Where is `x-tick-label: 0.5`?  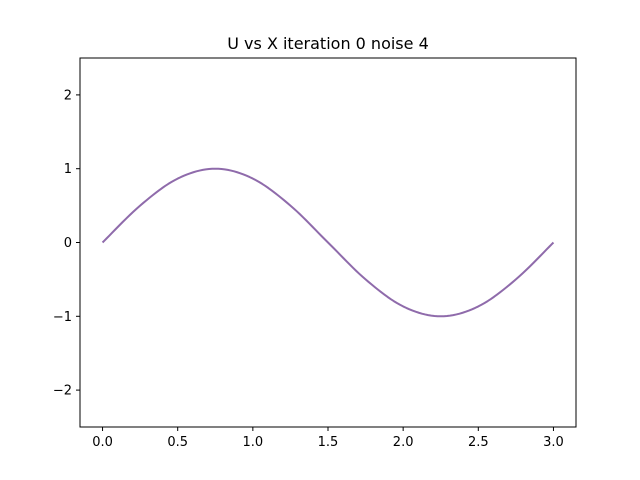 x-tick-label: 0.5 is located at coordinates (177, 442).